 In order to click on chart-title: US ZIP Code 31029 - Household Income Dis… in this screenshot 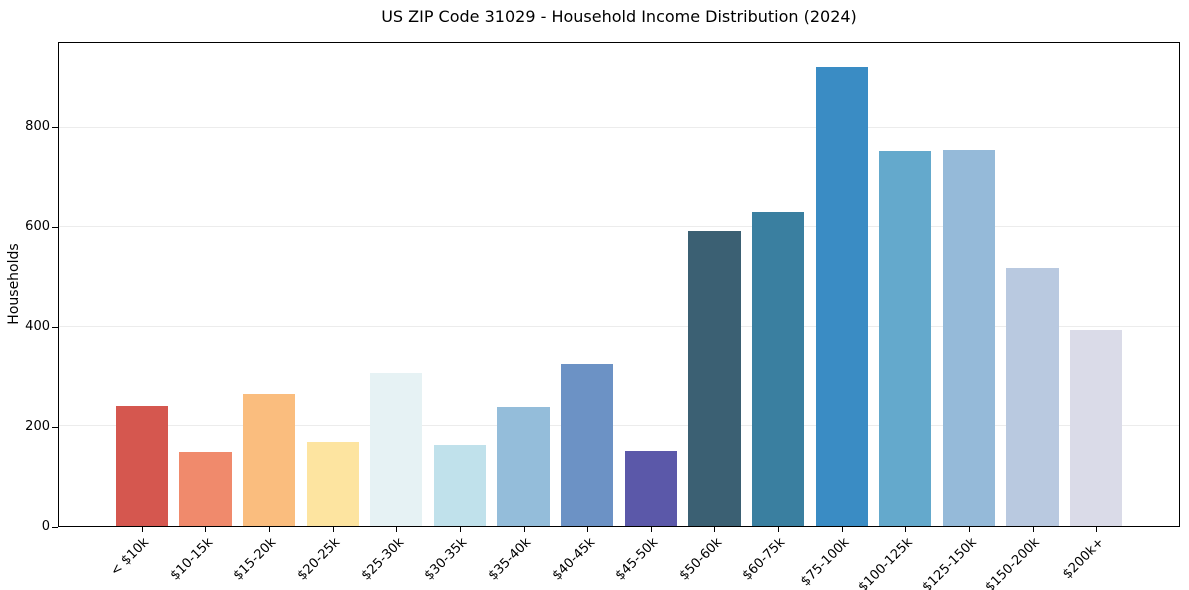, I will do `click(619, 16)`.